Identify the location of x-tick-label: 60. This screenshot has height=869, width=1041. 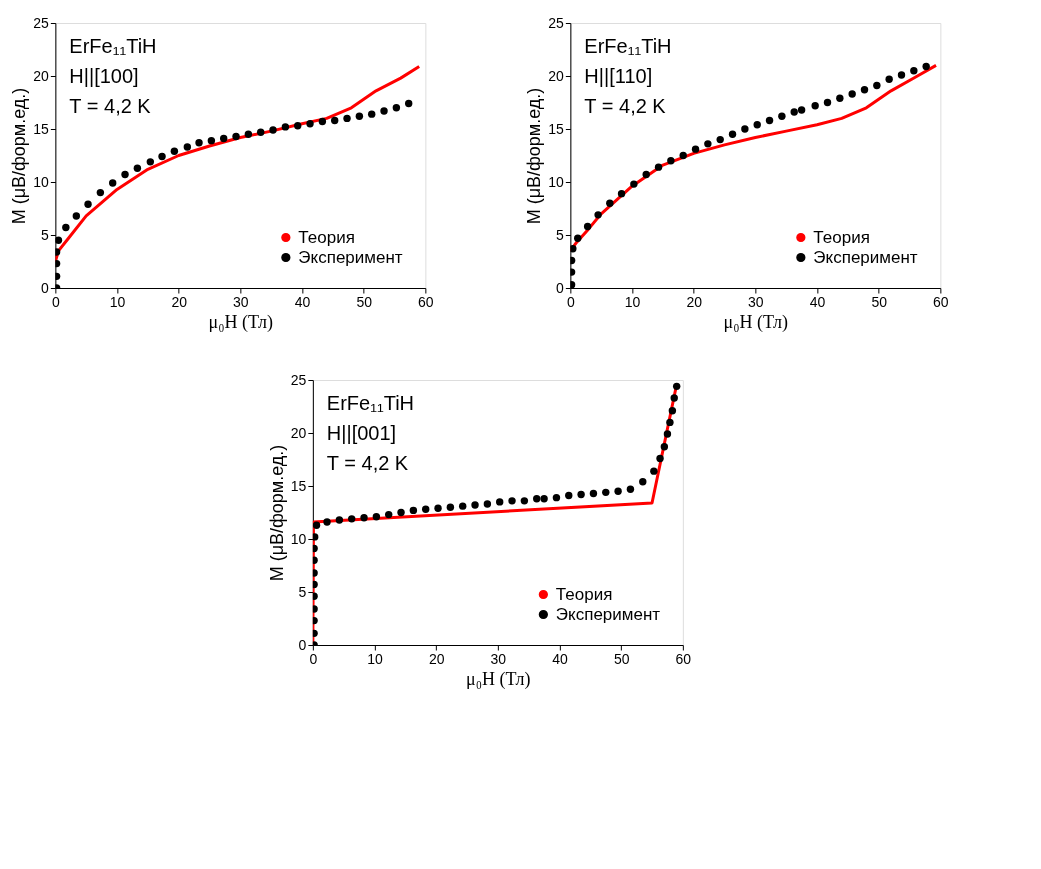
(941, 301).